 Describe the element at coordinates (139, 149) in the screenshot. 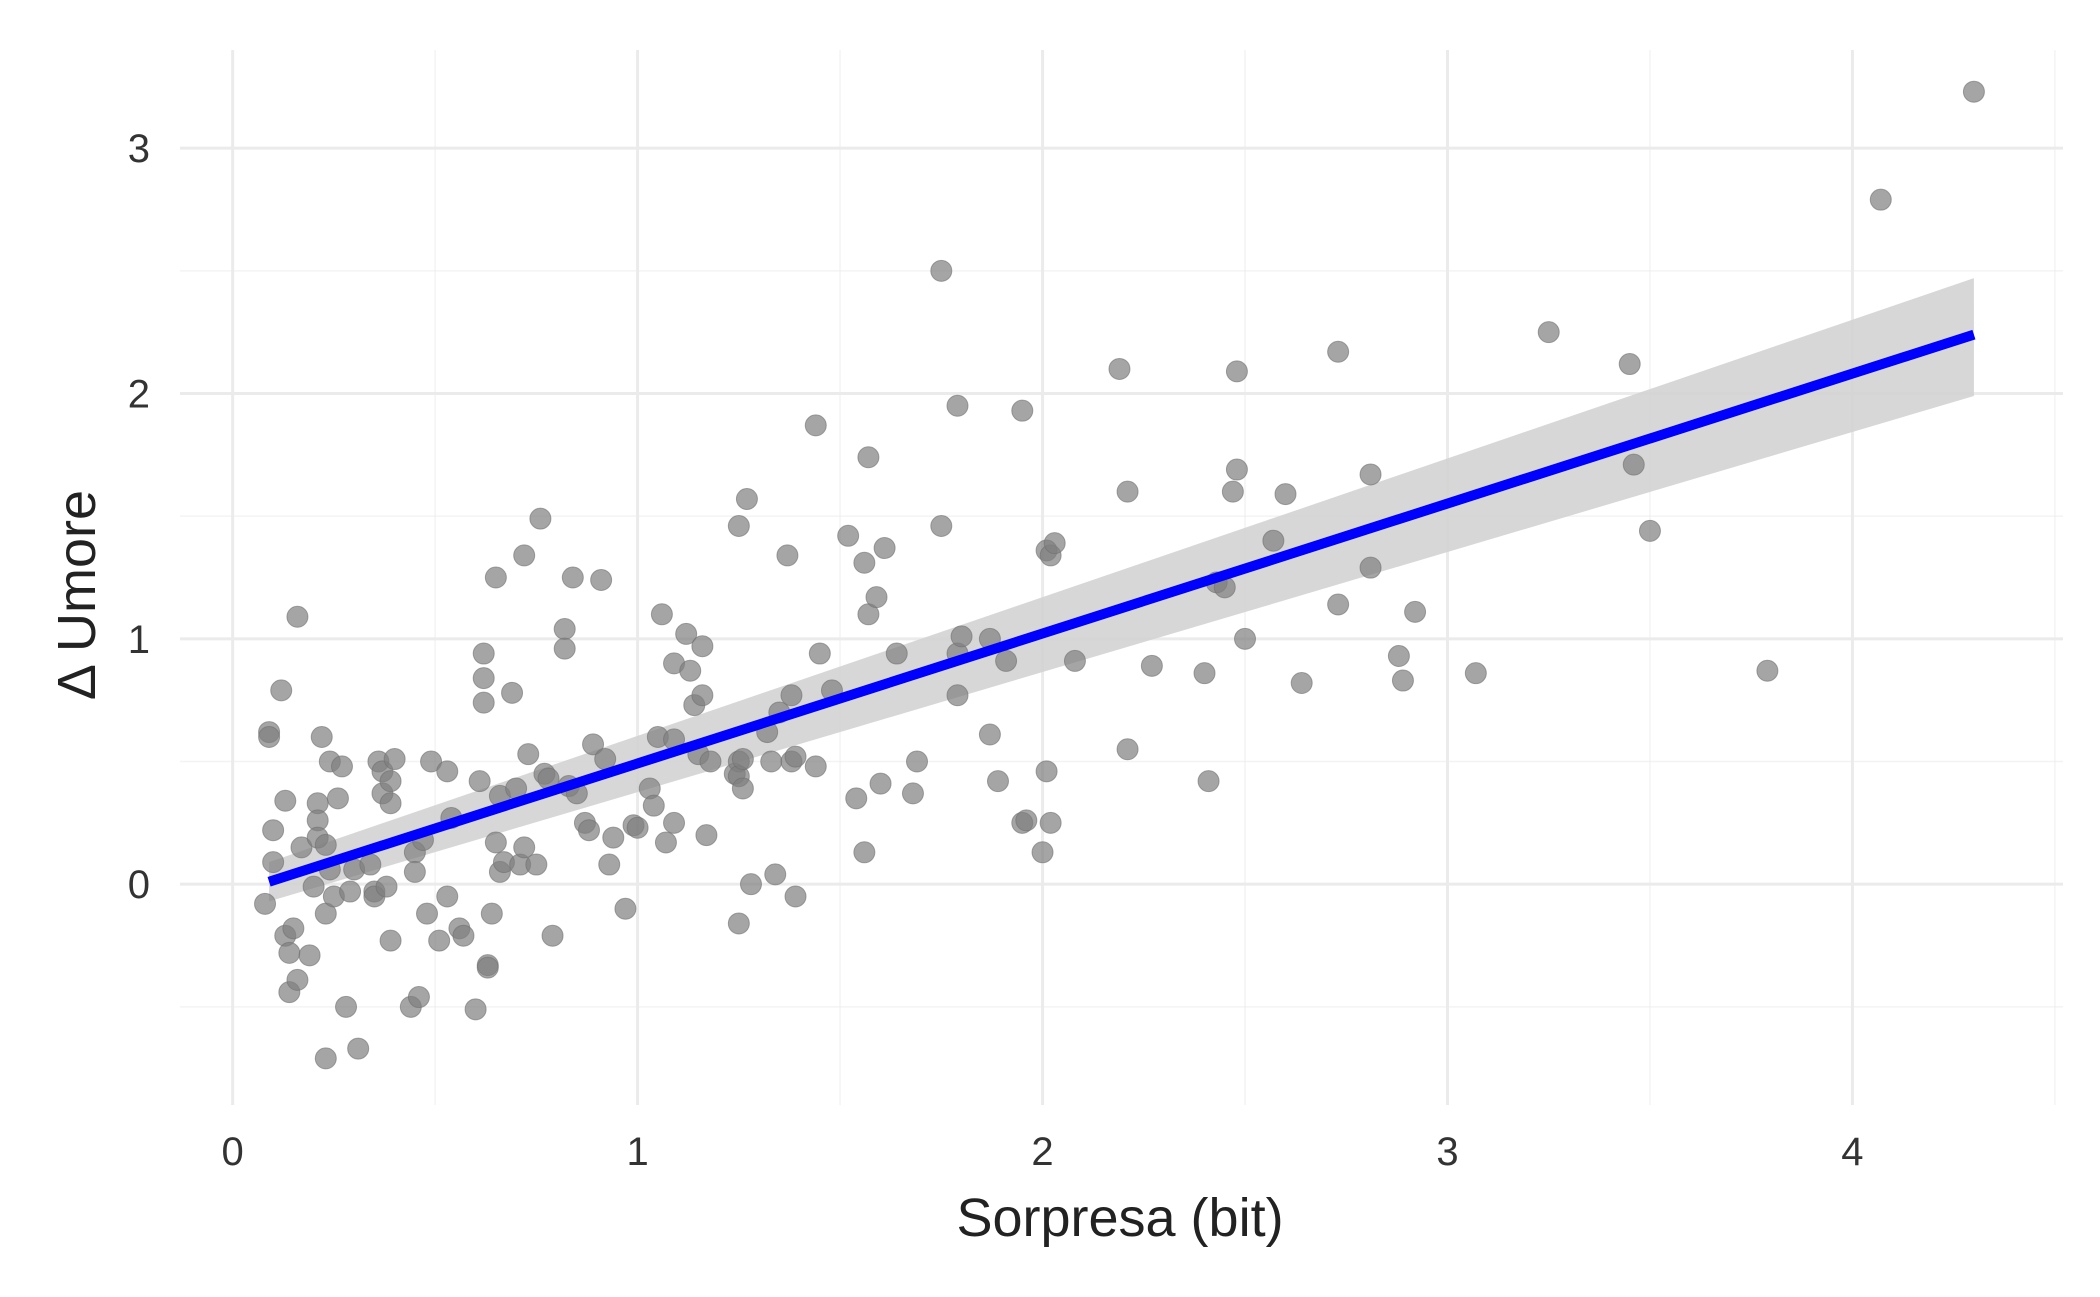

I see `y-tick-label: 3` at that location.